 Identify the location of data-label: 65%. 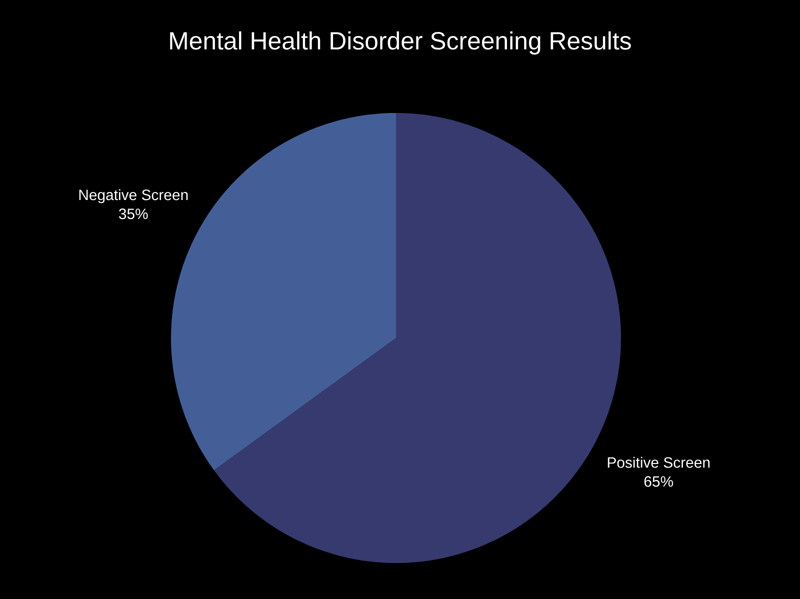
(659, 481).